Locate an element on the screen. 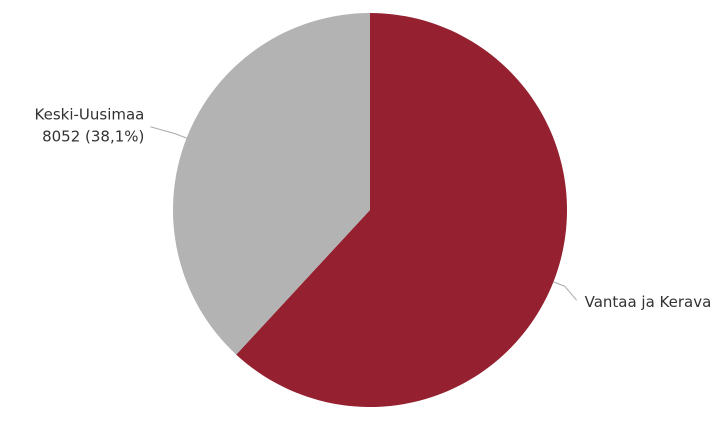 Image resolution: width=712 pixels, height=436 pixels. slice-value: 8052 (38,1%) is located at coordinates (93, 136).